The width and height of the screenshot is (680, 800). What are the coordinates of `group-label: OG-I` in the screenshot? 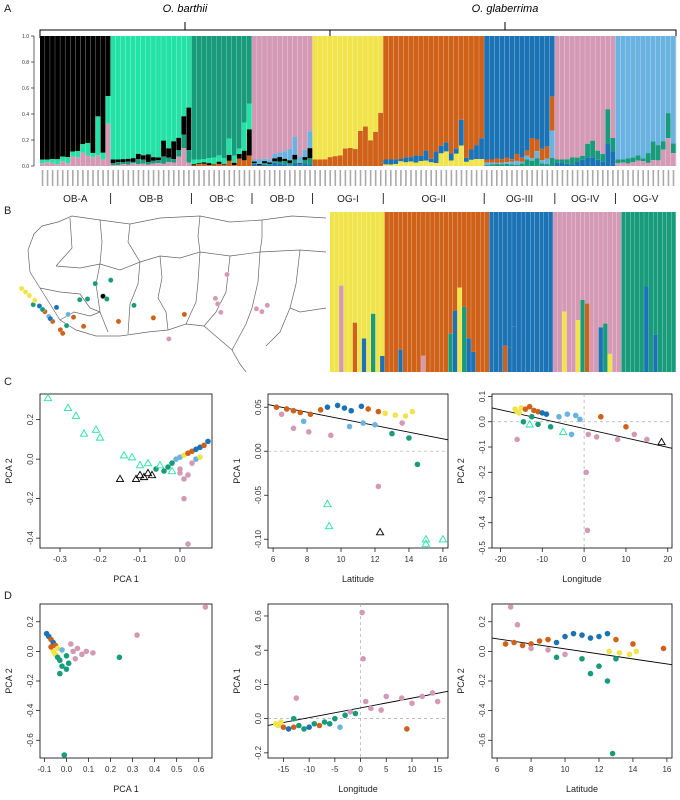 It's located at (348, 199).